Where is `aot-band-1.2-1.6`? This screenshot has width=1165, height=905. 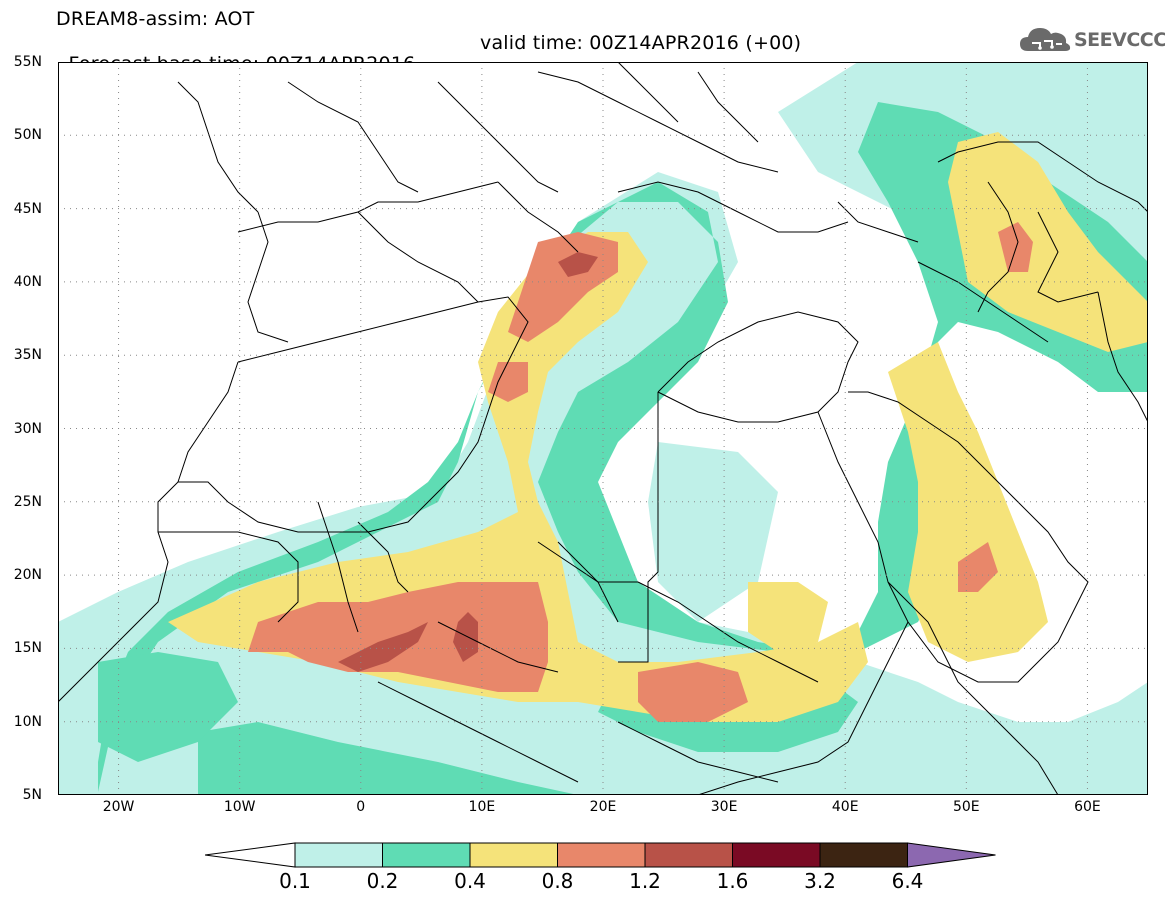 aot-band-1.2-1.6 is located at coordinates (468, 462).